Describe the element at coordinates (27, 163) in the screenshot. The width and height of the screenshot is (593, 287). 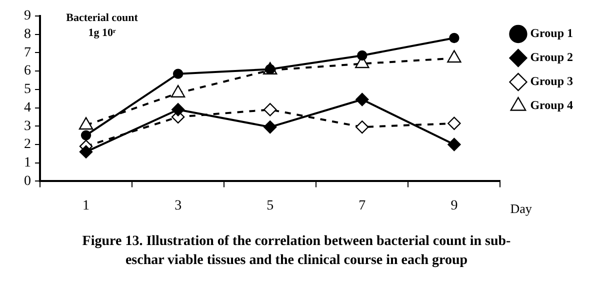
I see `y-tick-label: 1` at that location.